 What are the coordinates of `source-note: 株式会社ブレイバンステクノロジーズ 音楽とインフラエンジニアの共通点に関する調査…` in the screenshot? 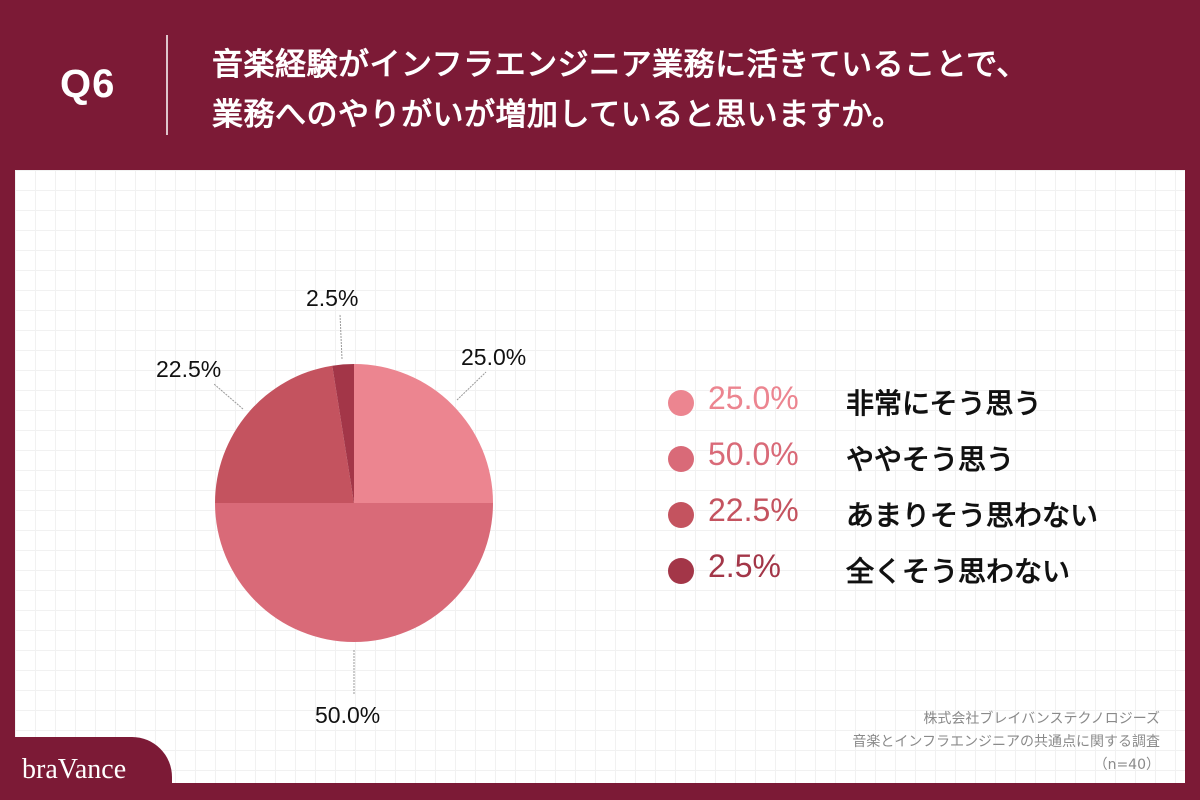 It's located at (1006, 742).